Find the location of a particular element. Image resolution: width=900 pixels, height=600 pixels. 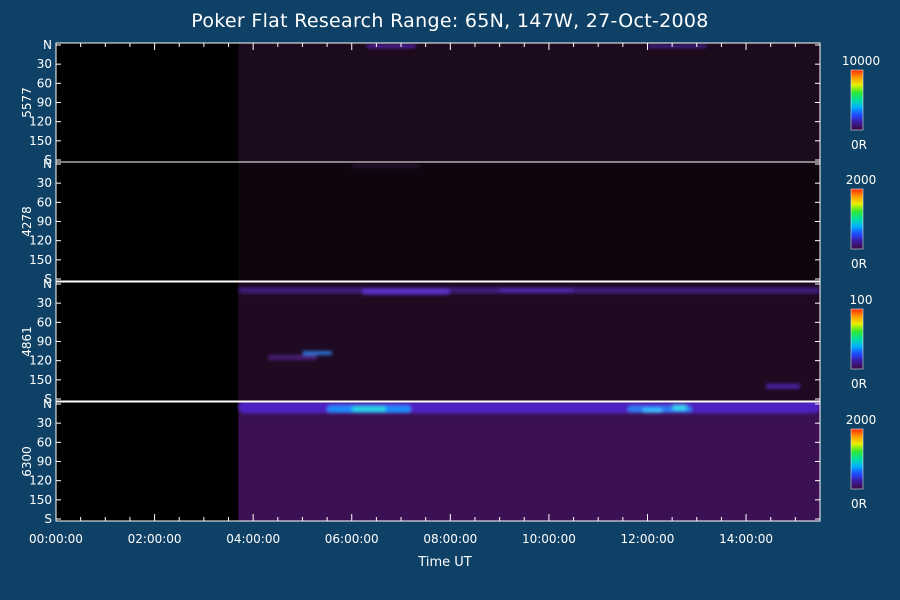

x-tick-label: 10:00:00 is located at coordinates (549, 539).